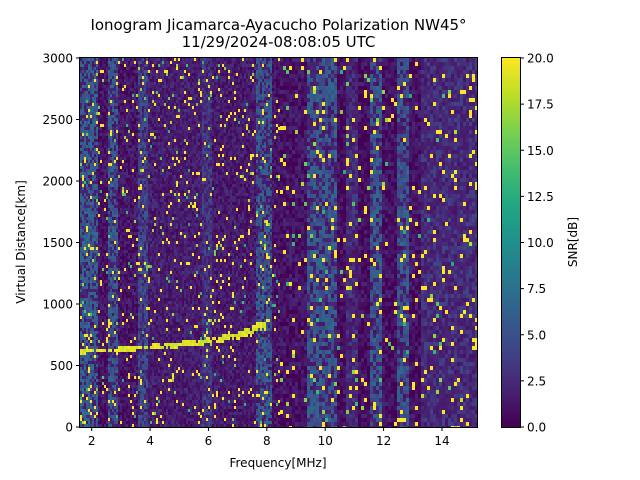 The height and width of the screenshot is (480, 640). Describe the element at coordinates (536, 381) in the screenshot. I see `colorbar-tick-label: 2.5` at that location.